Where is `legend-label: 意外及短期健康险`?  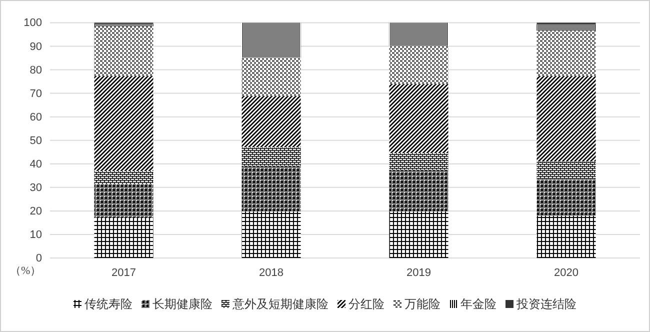 legend-label: 意外及短期健康险 is located at coordinates (280, 304).